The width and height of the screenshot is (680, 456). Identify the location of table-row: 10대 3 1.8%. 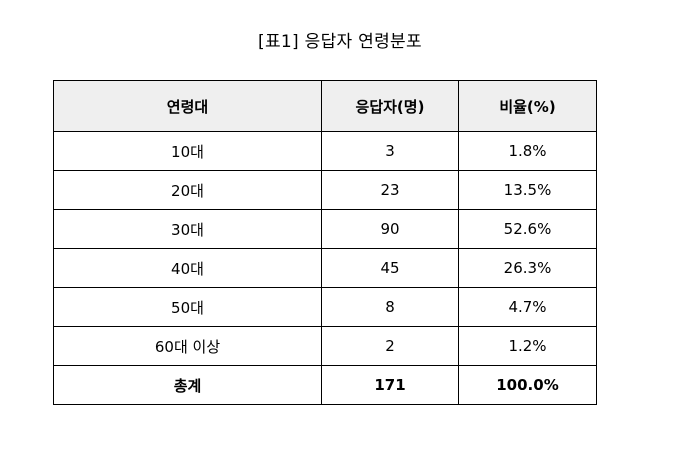
(325, 151).